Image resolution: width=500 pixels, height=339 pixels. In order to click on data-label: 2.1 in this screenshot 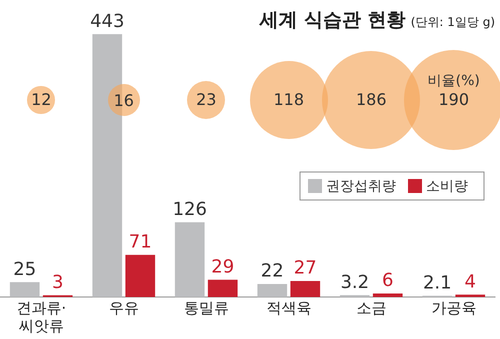, I will do `click(437, 283)`.